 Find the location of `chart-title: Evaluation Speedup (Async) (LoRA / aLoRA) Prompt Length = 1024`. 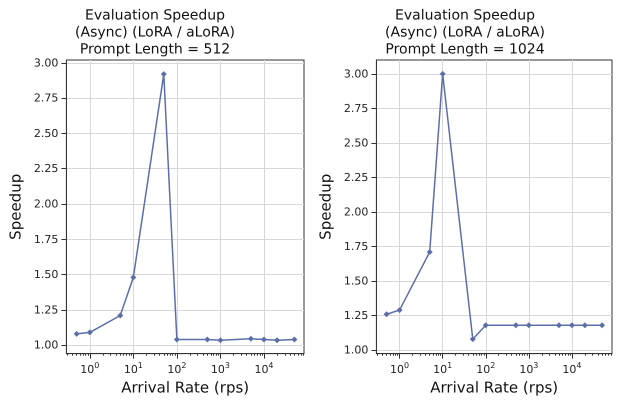

chart-title: Evaluation Speedup (Async) (LoRA / aLoRA) Prompt Length = 1024 is located at coordinates (465, 33).